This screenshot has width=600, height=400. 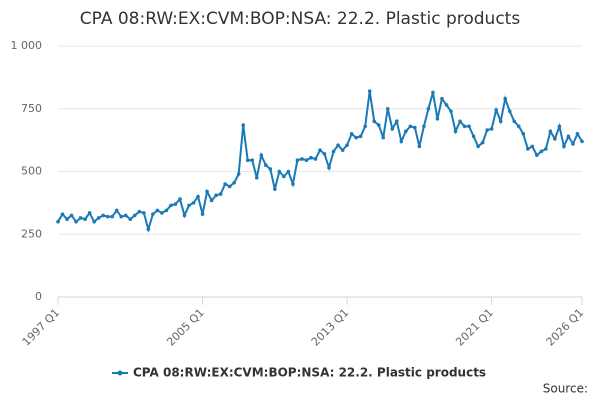 What do you see at coordinates (565, 389) in the screenshot?
I see `source: Source:` at bounding box center [565, 389].